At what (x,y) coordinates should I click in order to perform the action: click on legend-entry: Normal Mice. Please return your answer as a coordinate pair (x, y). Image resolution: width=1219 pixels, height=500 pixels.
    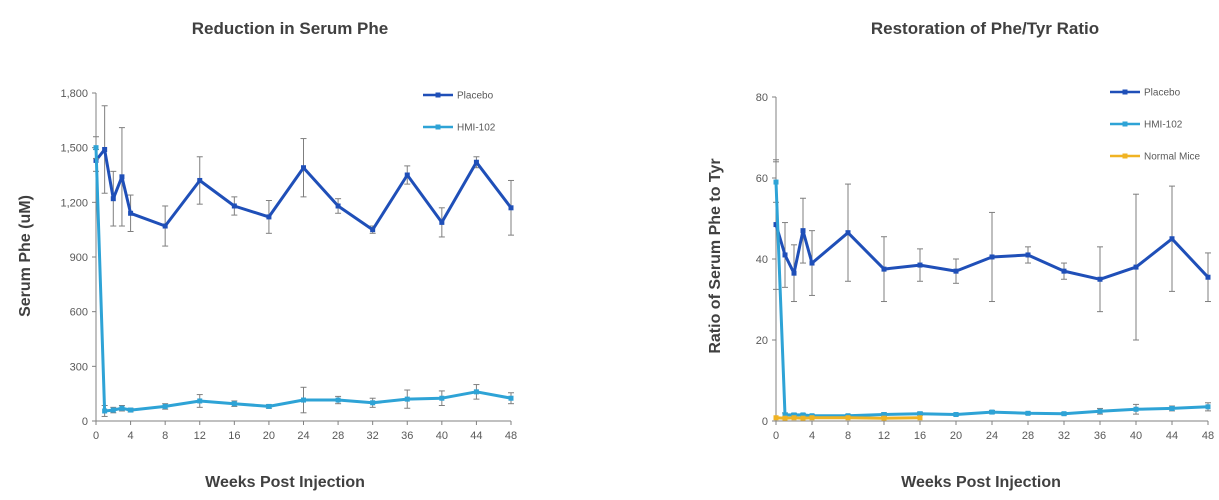
    Looking at the image, I should click on (1155, 157).